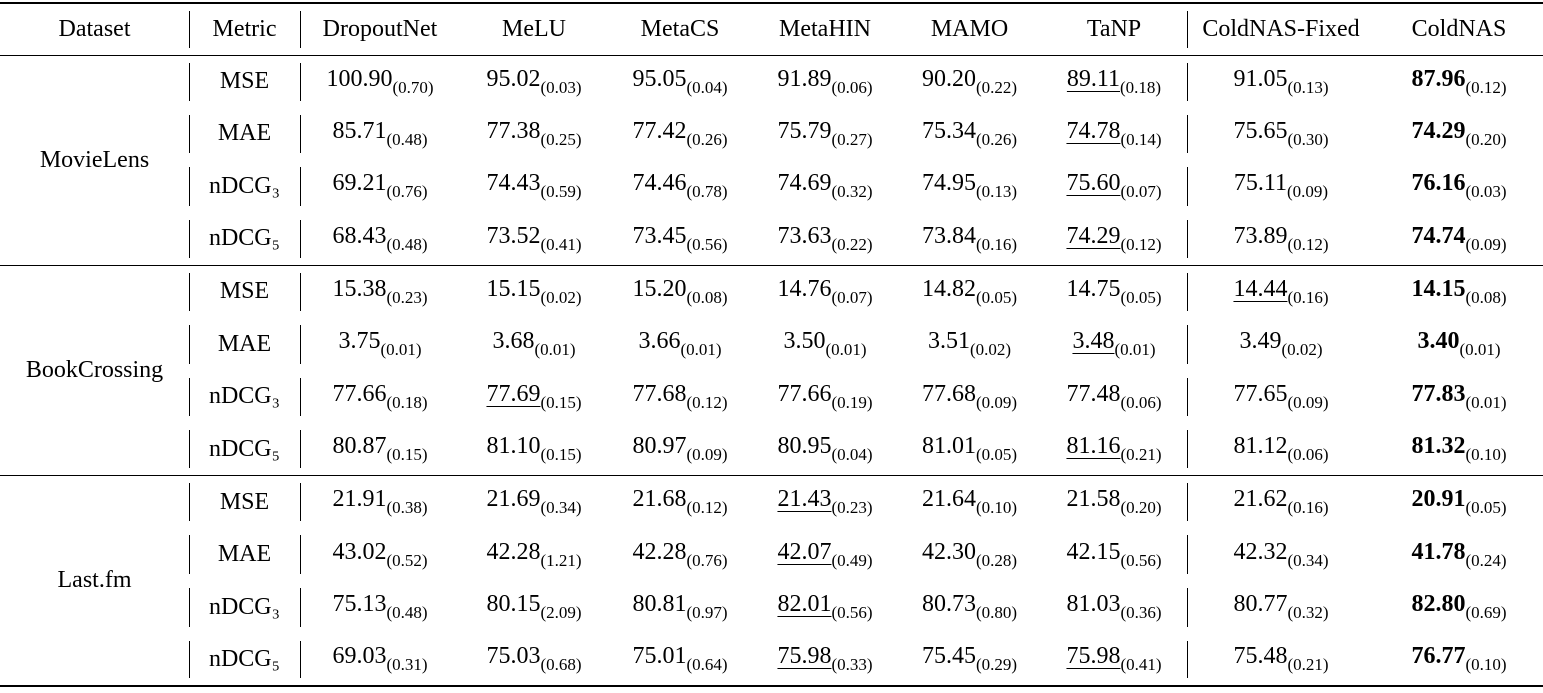 This screenshot has width=1543, height=693. What do you see at coordinates (380, 291) in the screenshot?
I see `value-cell: 15.38(0.23)` at bounding box center [380, 291].